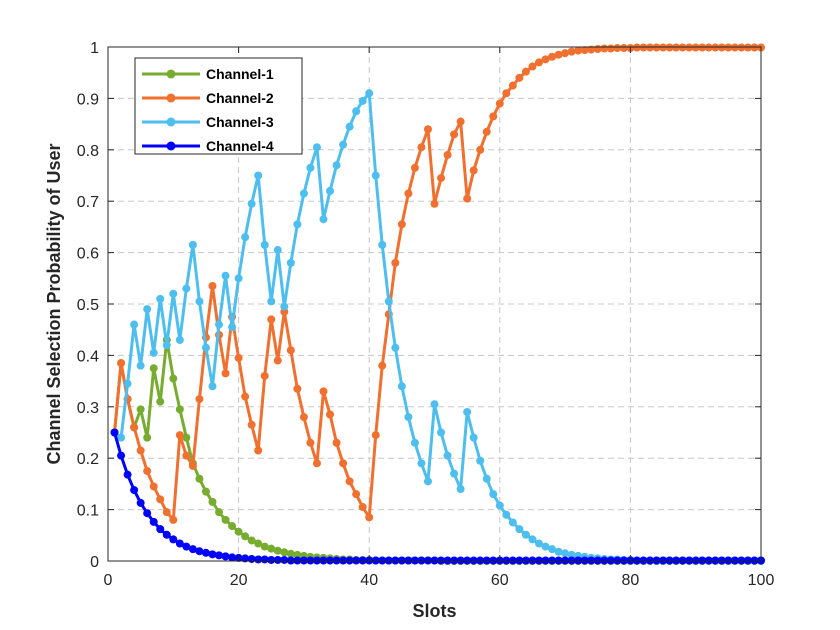 The height and width of the screenshot is (630, 840). Describe the element at coordinates (88, 408) in the screenshot. I see `y-tick-label: 0.3` at that location.